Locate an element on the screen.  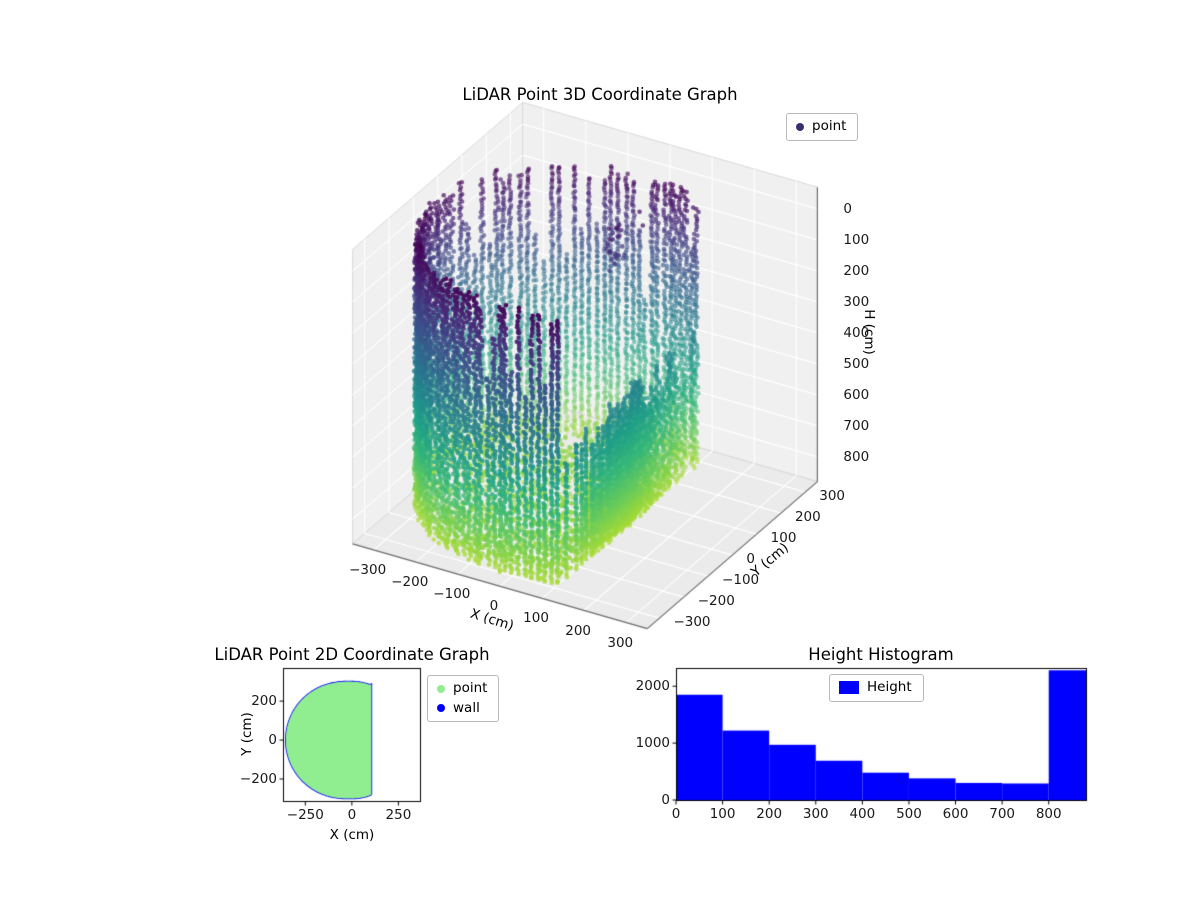
plot3d-x-tick-label: 0 is located at coordinates (494, 606).